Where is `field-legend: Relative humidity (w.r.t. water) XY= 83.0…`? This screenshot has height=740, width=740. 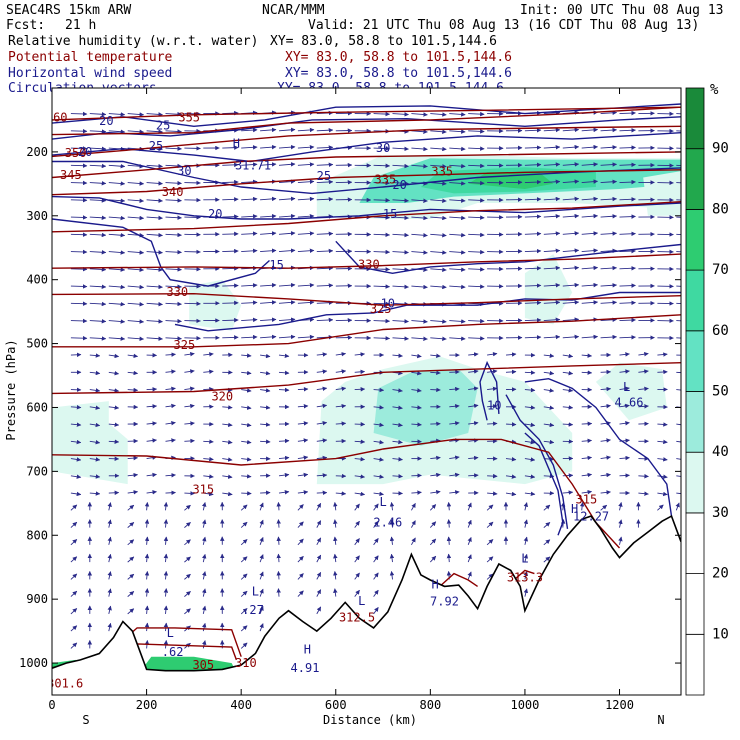 field-legend: Relative humidity (w.r.t. water) XY= 83.0… is located at coordinates (260, 65).